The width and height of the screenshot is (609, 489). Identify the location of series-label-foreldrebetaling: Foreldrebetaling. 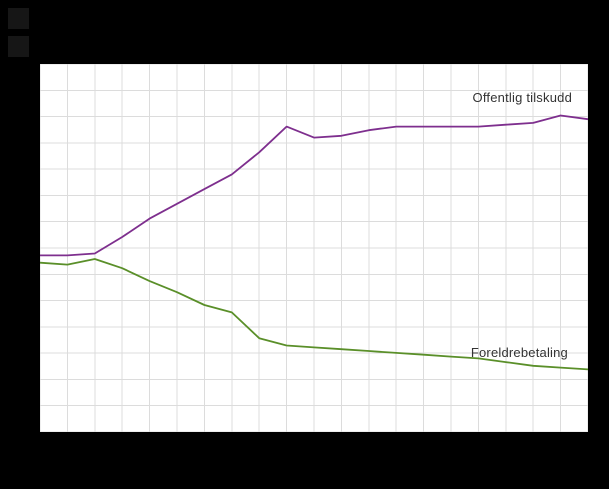
(519, 352).